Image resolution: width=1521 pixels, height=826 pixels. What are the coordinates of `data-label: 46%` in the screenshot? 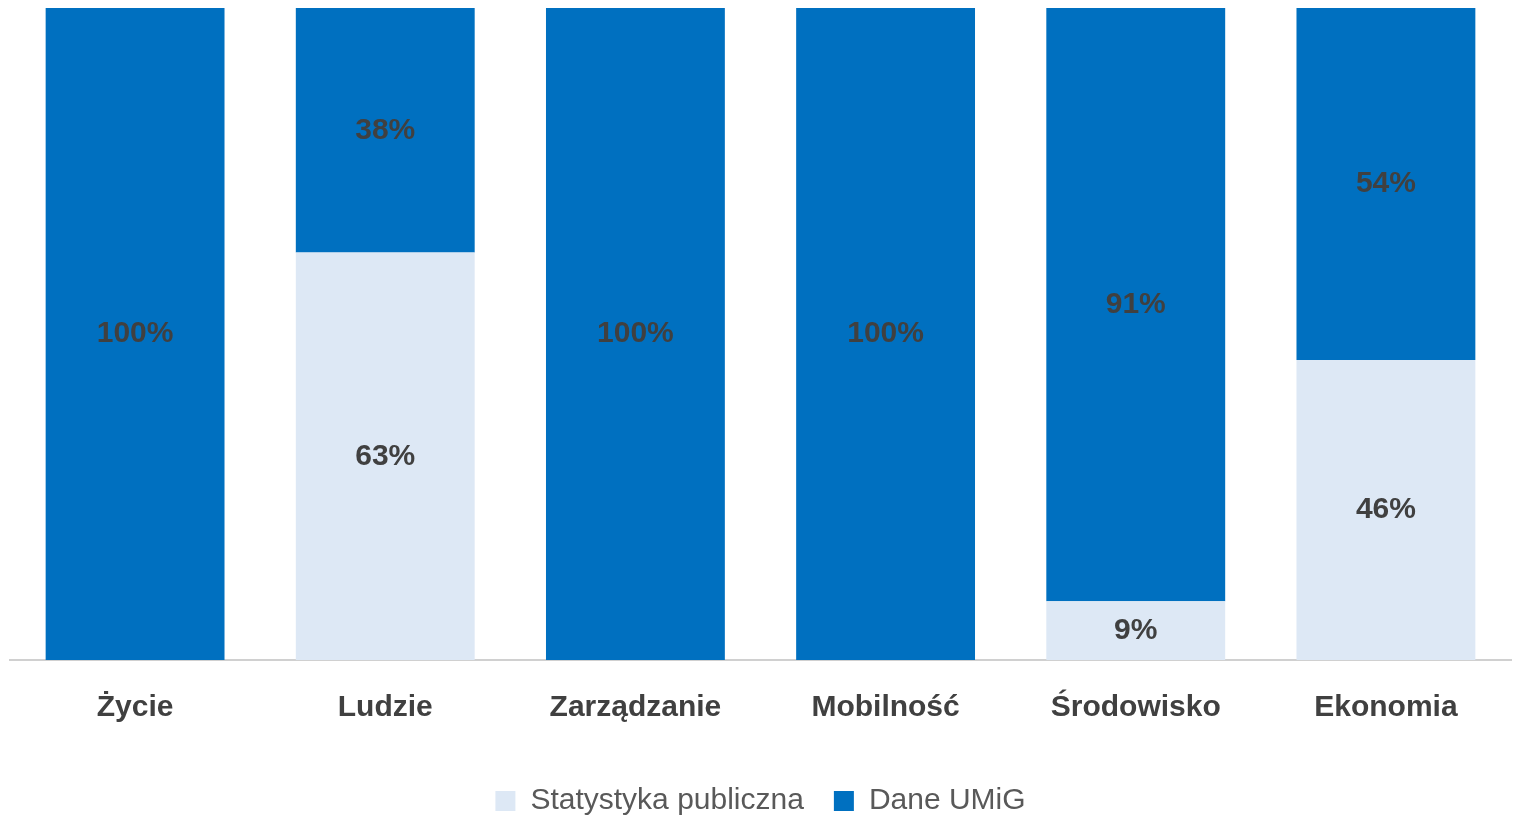 It's located at (1385, 508).